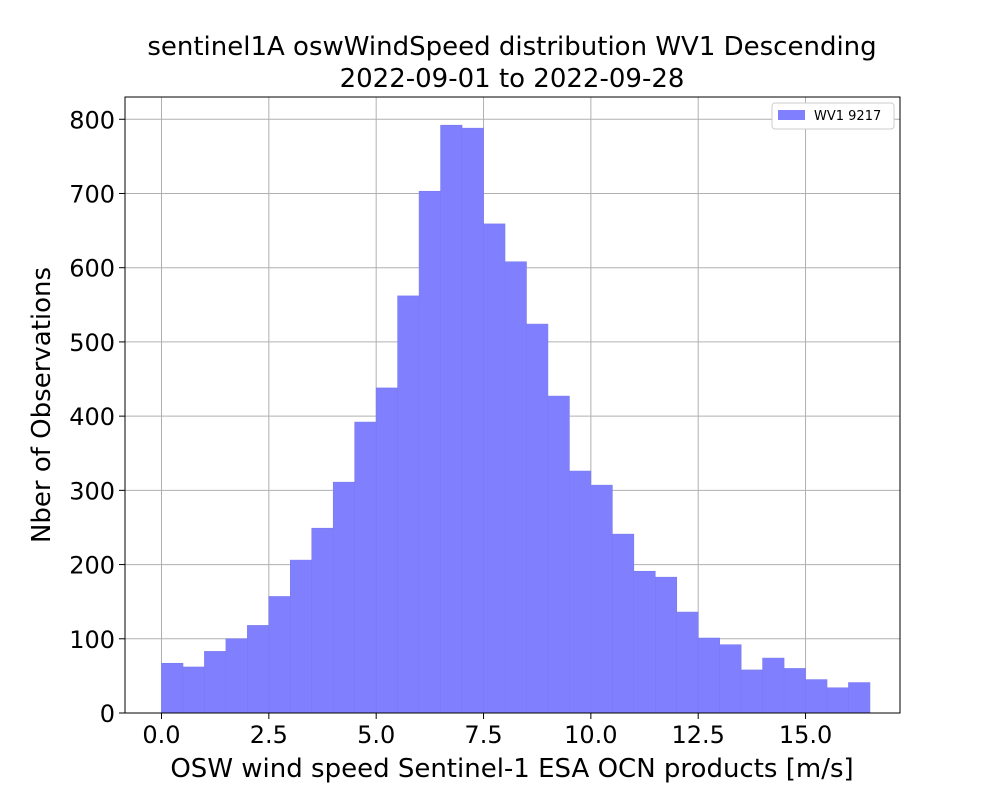 This screenshot has height=805, width=1000. Describe the element at coordinates (161, 735) in the screenshot. I see `x-tick-label: 0.0` at that location.